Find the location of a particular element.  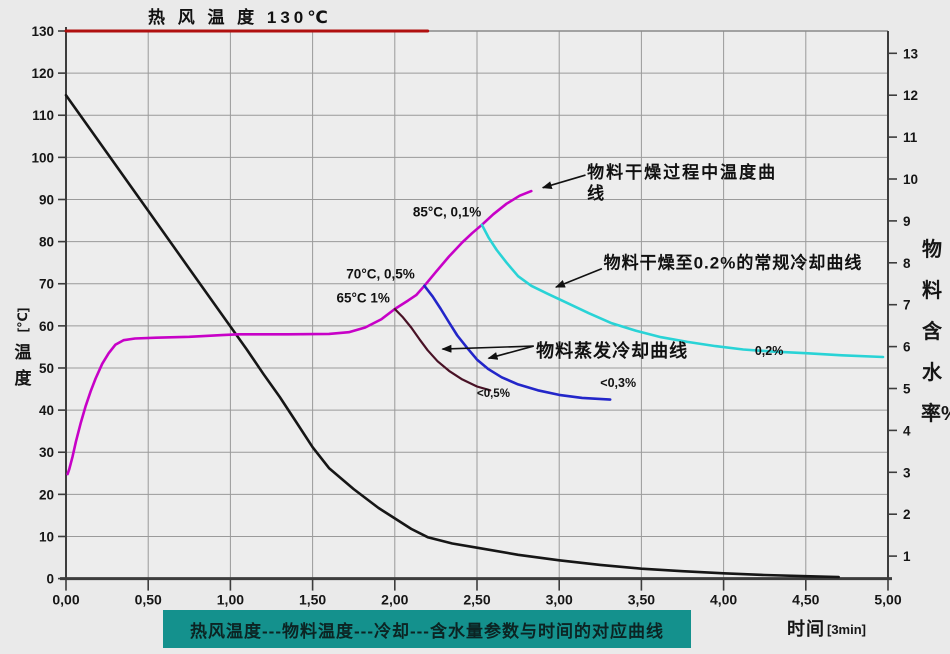

series-evap-cooling-maroon is located at coordinates (442, 349).